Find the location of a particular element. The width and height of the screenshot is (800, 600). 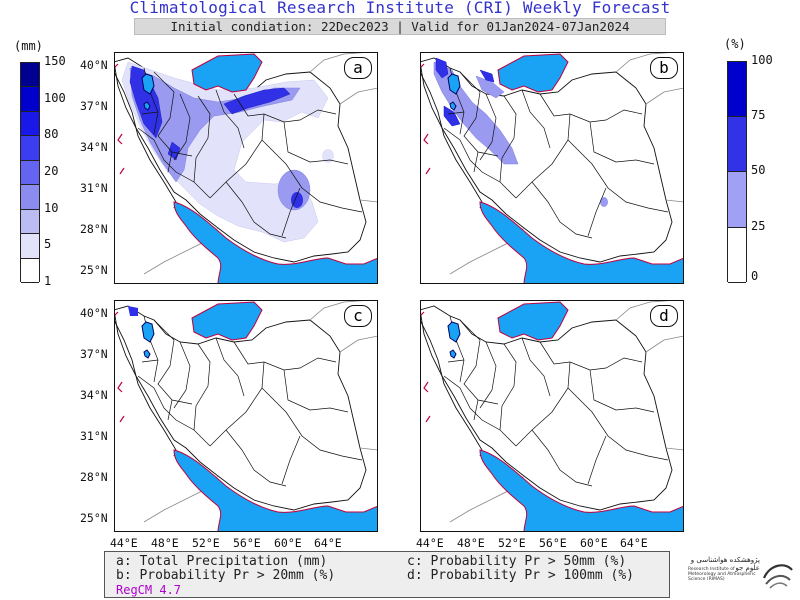

legend-tick-label: 5 is located at coordinates (48, 244).